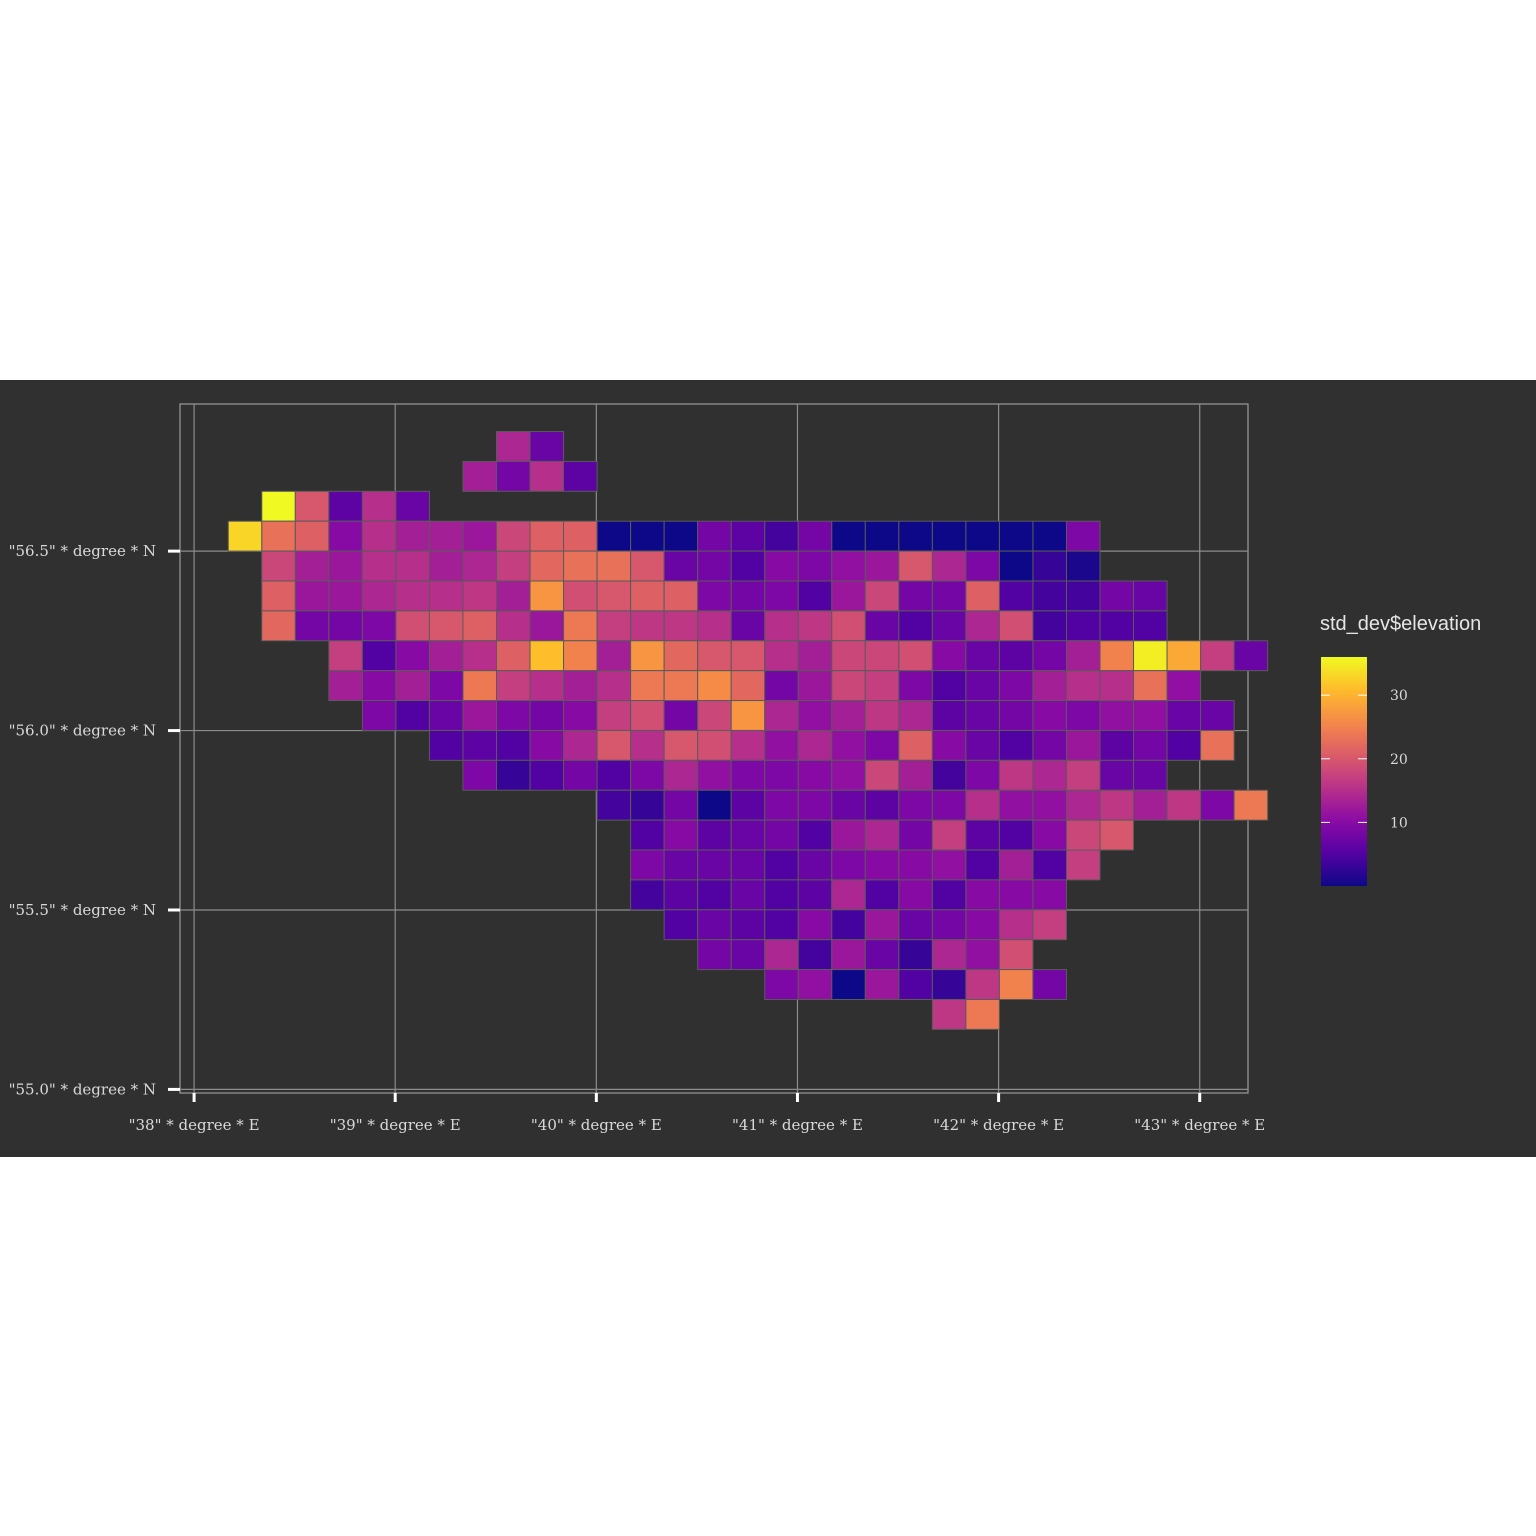 This screenshot has width=1536, height=1536. I want to click on y-tick-label: "55.0" * degree * N, so click(82, 1089).